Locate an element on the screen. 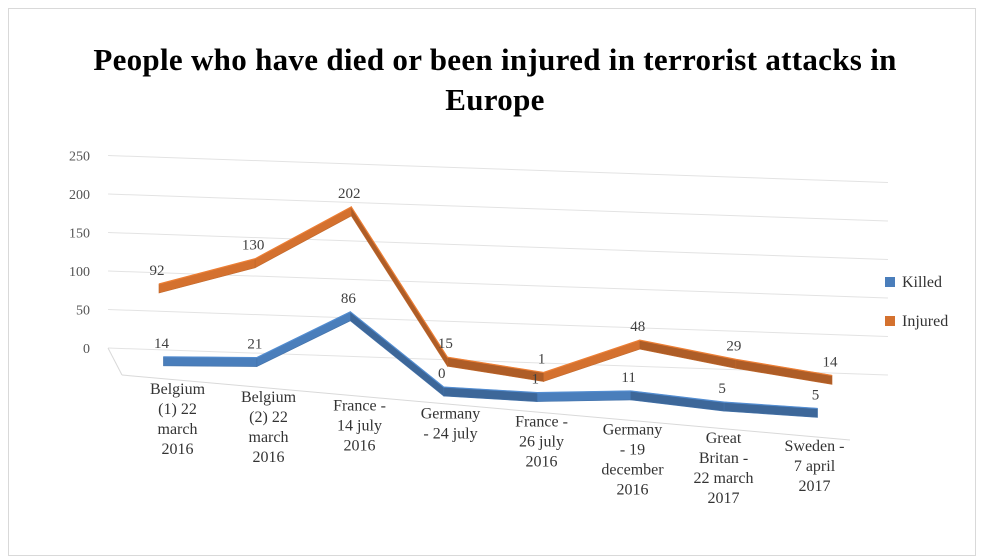 Image resolution: width=985 pixels, height=560 pixels. data-label: 92 is located at coordinates (156, 271).